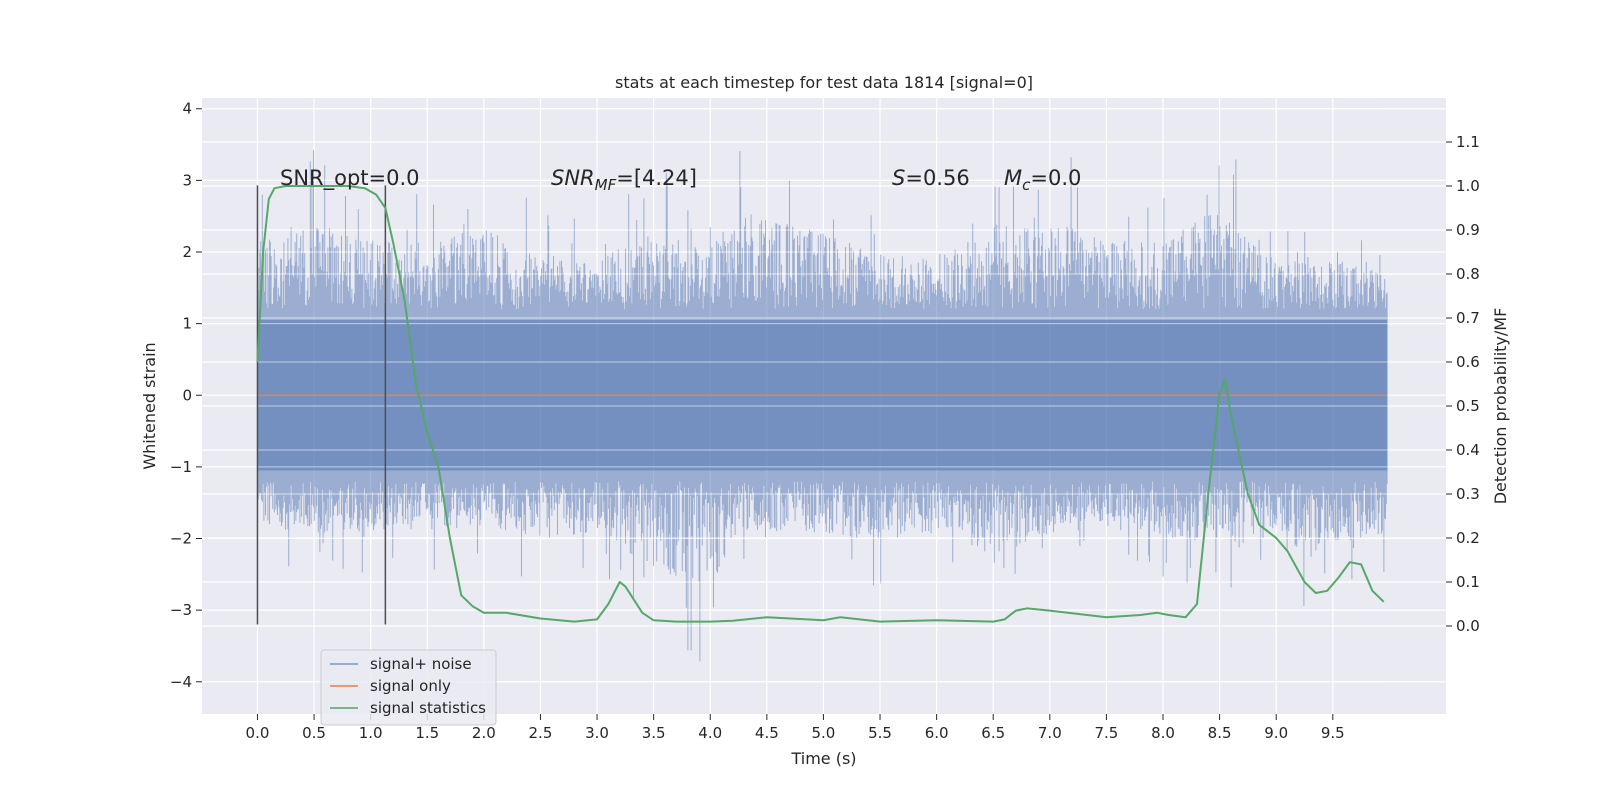  What do you see at coordinates (1463, 384) in the screenshot?
I see `y-axis-right: 0.0 0.1 0.2 0.3 0.4 0.5 0.6 0.7 0.8 0.9 1.0 1.1` at bounding box center [1463, 384].